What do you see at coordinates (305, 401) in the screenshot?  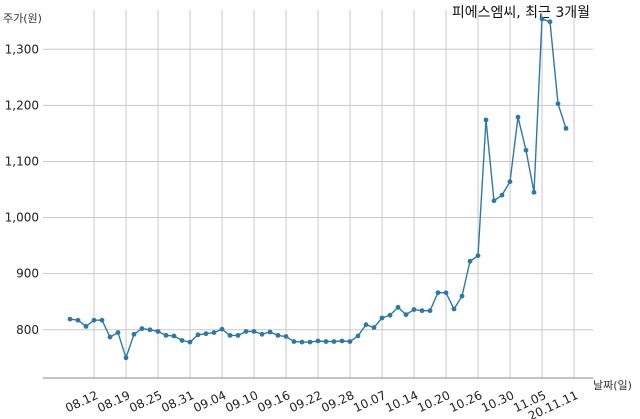 I see `x-tick-label: 09.22` at bounding box center [305, 401].